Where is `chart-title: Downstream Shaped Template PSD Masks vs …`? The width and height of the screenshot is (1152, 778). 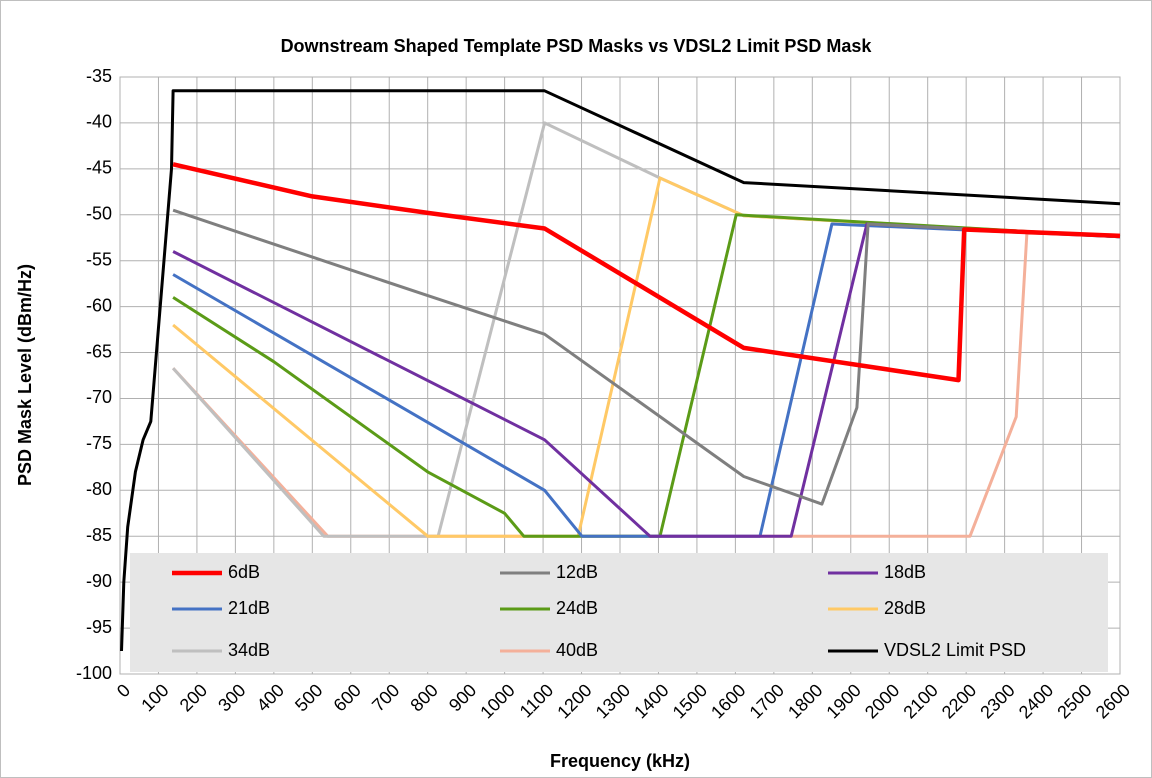
chart-title: Downstream Shaped Template PSD Masks vs … is located at coordinates (577, 46).